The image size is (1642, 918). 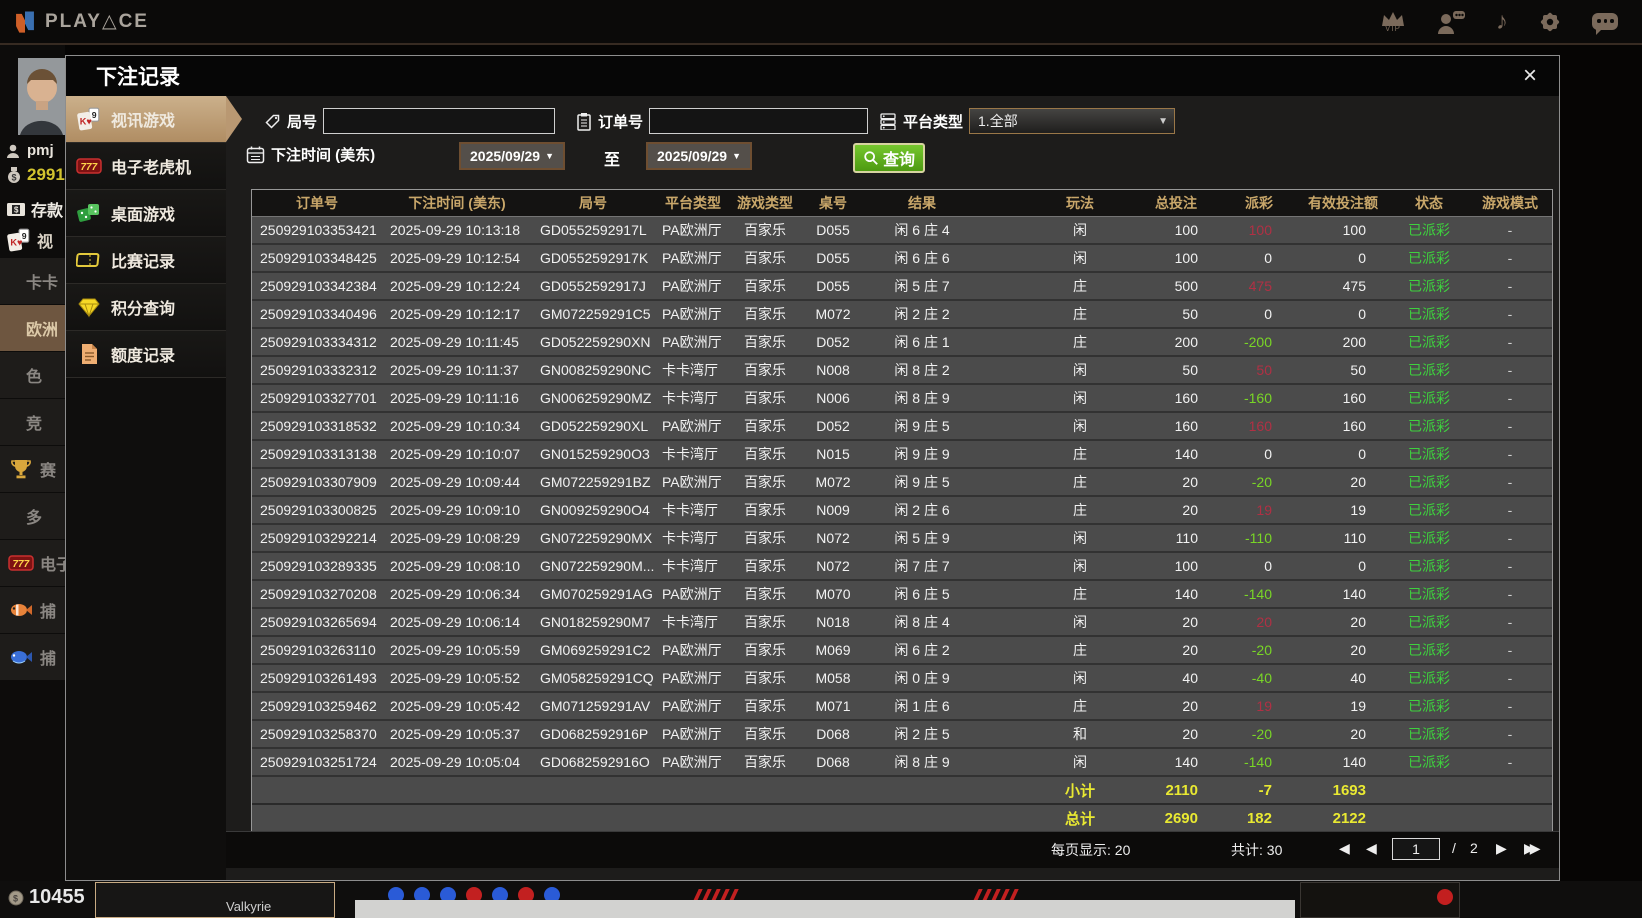 I want to click on music-icon: ♪, so click(x=1502, y=21).